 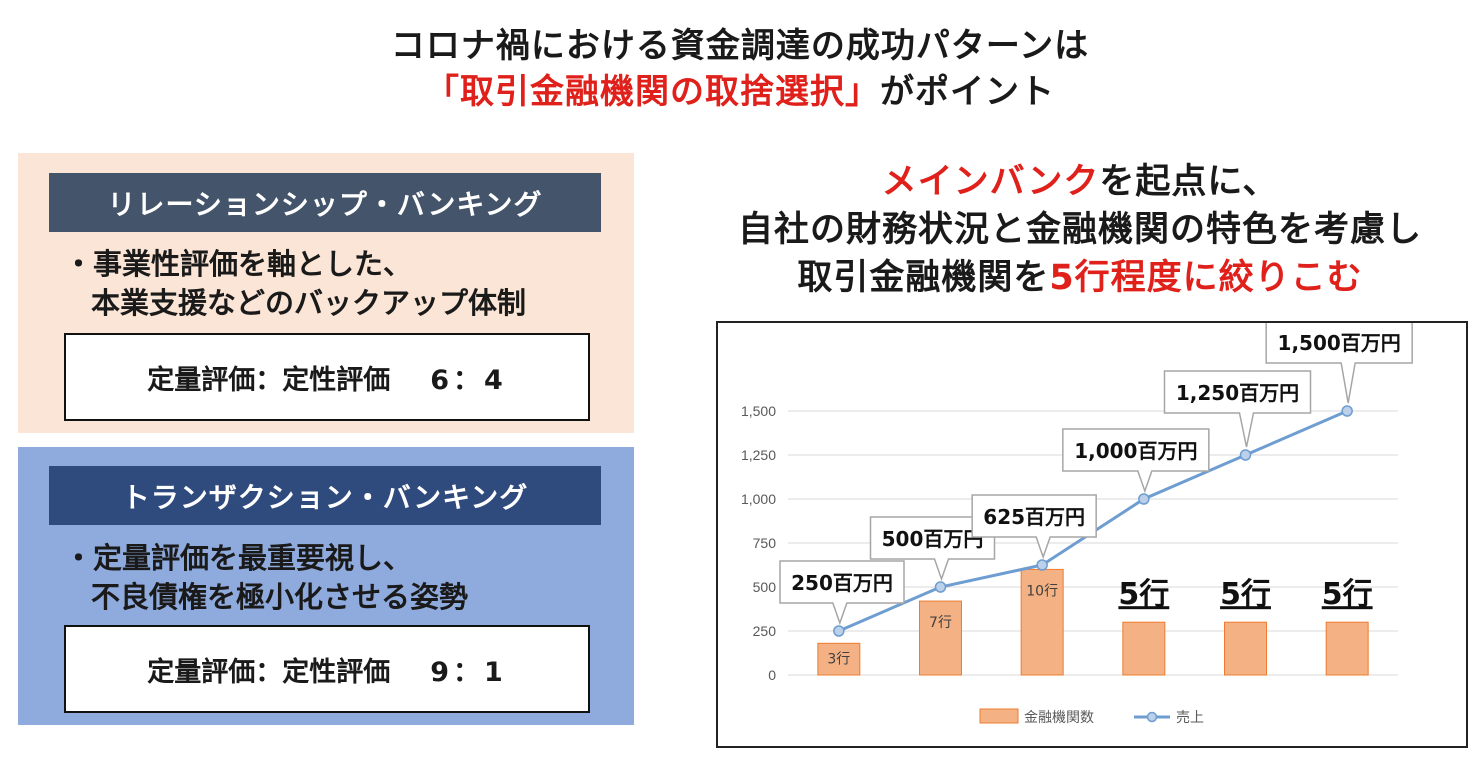 What do you see at coordinates (940, 623) in the screenshot?
I see `bar-label: 7行` at bounding box center [940, 623].